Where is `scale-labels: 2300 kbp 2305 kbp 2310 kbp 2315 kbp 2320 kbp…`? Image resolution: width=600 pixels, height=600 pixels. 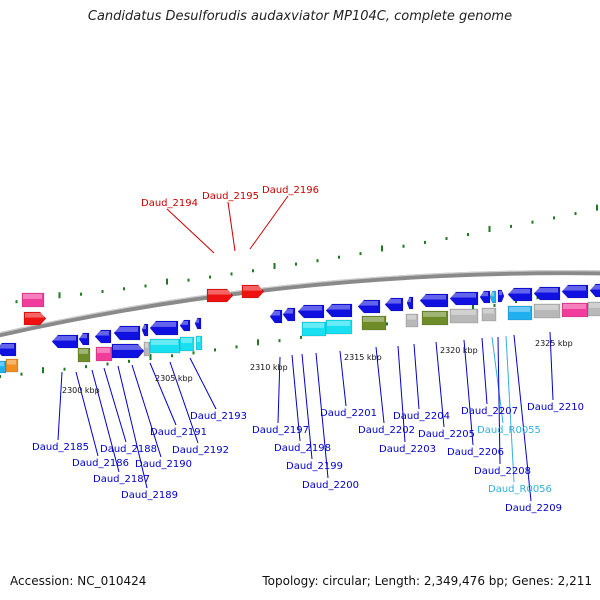
scale-labels: 2300 kbp 2305 kbp 2310 kbp 2315 kbp 2320 kbp… is located at coordinates (317, 367).